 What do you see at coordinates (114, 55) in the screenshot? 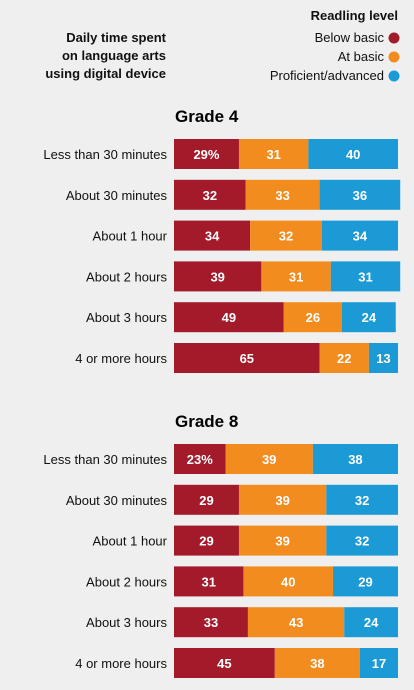
I see `row-header-line-2: on language arts` at bounding box center [114, 55].